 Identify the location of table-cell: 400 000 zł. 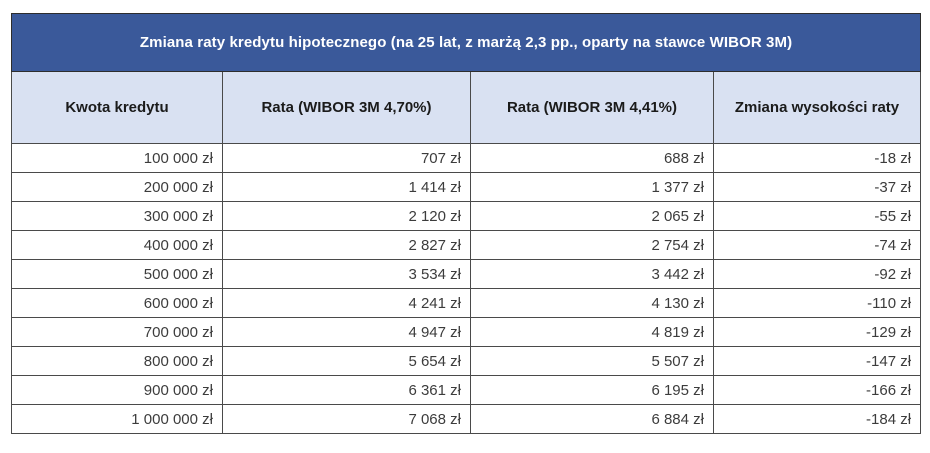
(117, 245).